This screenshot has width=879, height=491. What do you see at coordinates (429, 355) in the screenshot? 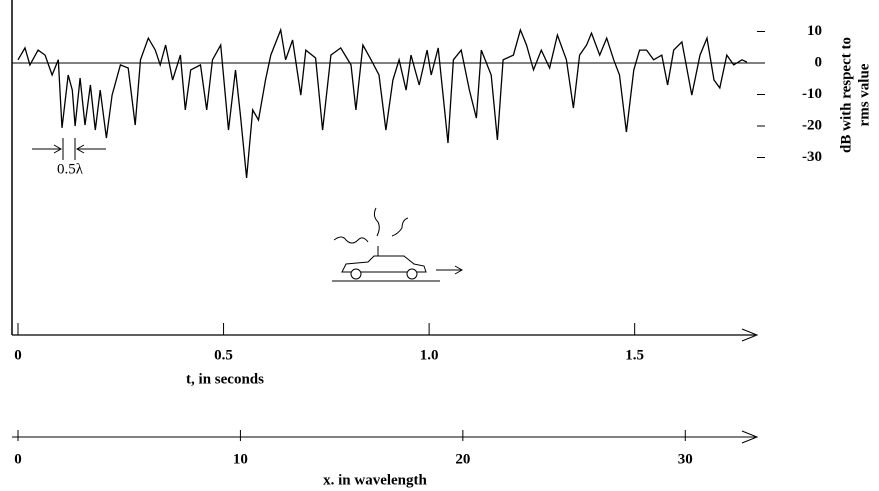
I see `x-tick-label: 1.0` at bounding box center [429, 355].